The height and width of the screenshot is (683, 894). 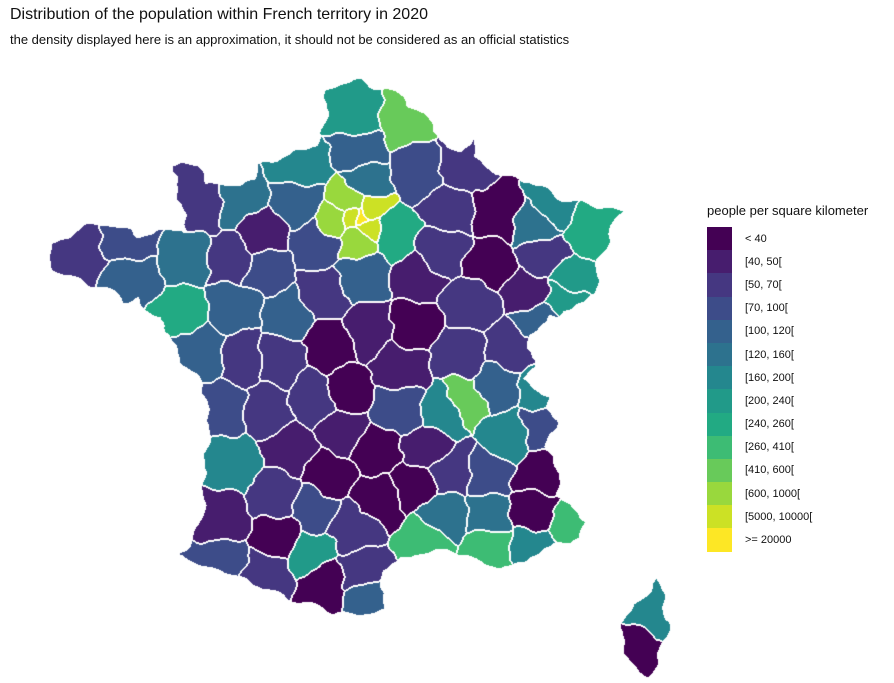 What do you see at coordinates (768, 540) in the screenshot?
I see `legend-label: >= 20000` at bounding box center [768, 540].